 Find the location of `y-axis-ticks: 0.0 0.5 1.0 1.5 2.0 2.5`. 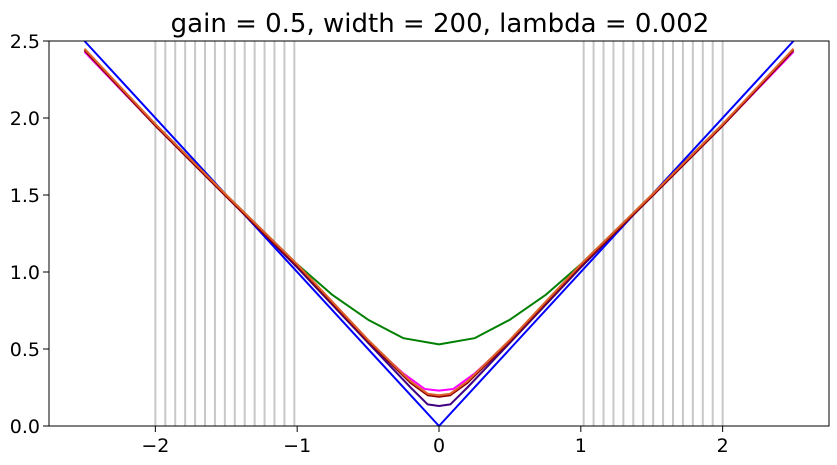

y-axis-ticks: 0.0 0.5 1.0 1.5 2.0 2.5 is located at coordinates (29, 234).